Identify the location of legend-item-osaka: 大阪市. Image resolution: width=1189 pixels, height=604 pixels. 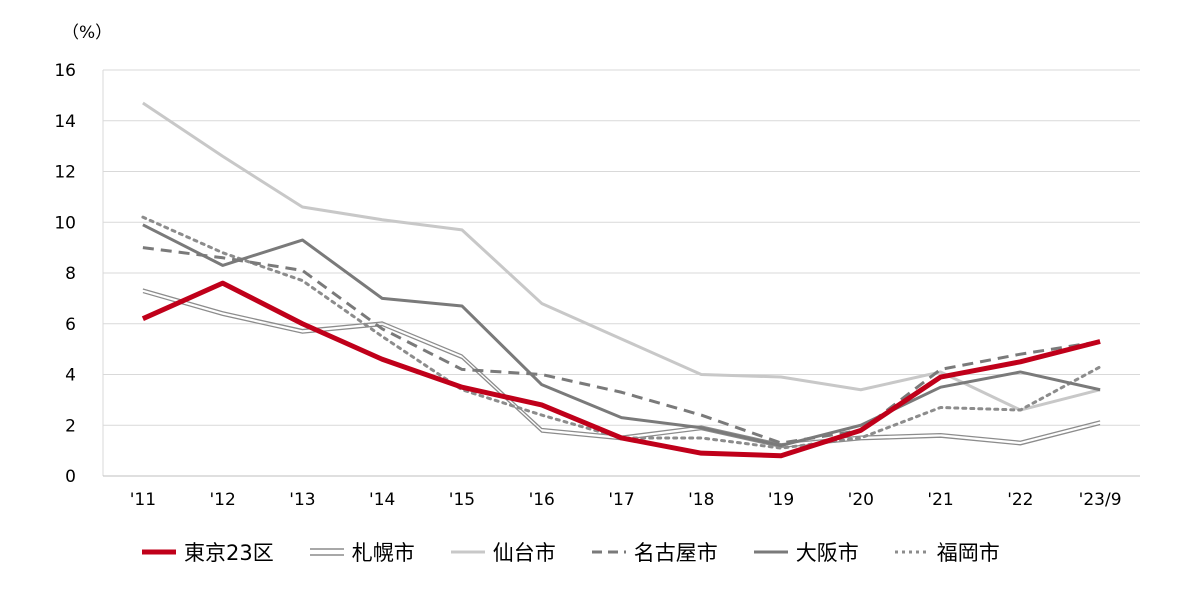
(805, 552).